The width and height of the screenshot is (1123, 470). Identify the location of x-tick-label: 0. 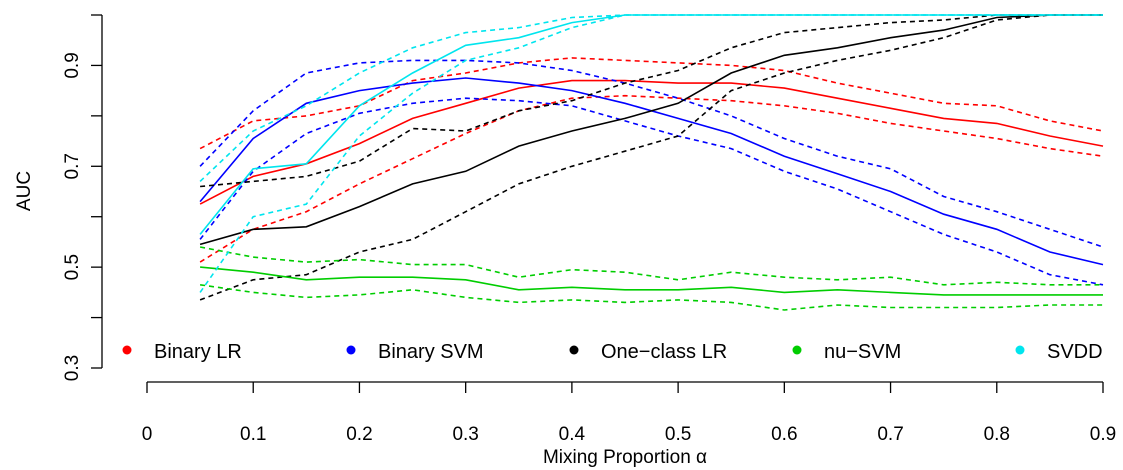
(147, 434).